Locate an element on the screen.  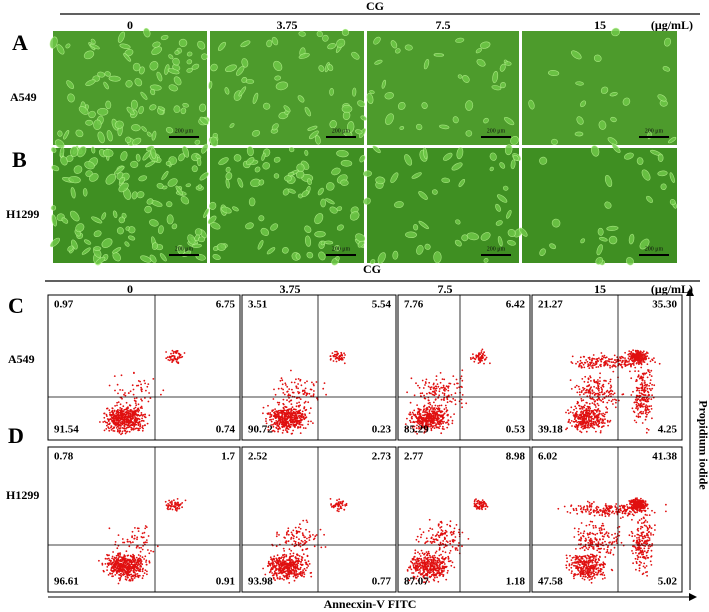
scale-bar-label: 200 μm is located at coordinates (341, 131).